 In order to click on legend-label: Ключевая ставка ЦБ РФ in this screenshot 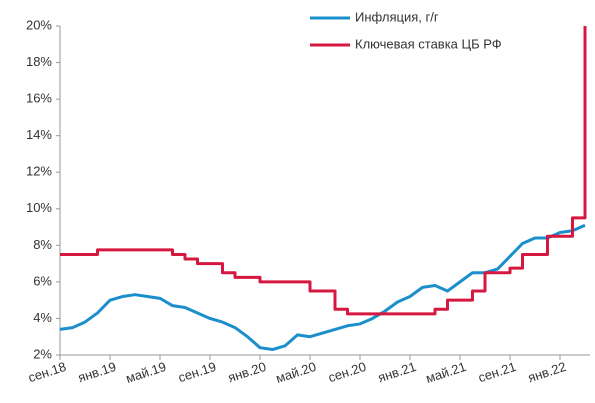, I will do `click(428, 43)`.